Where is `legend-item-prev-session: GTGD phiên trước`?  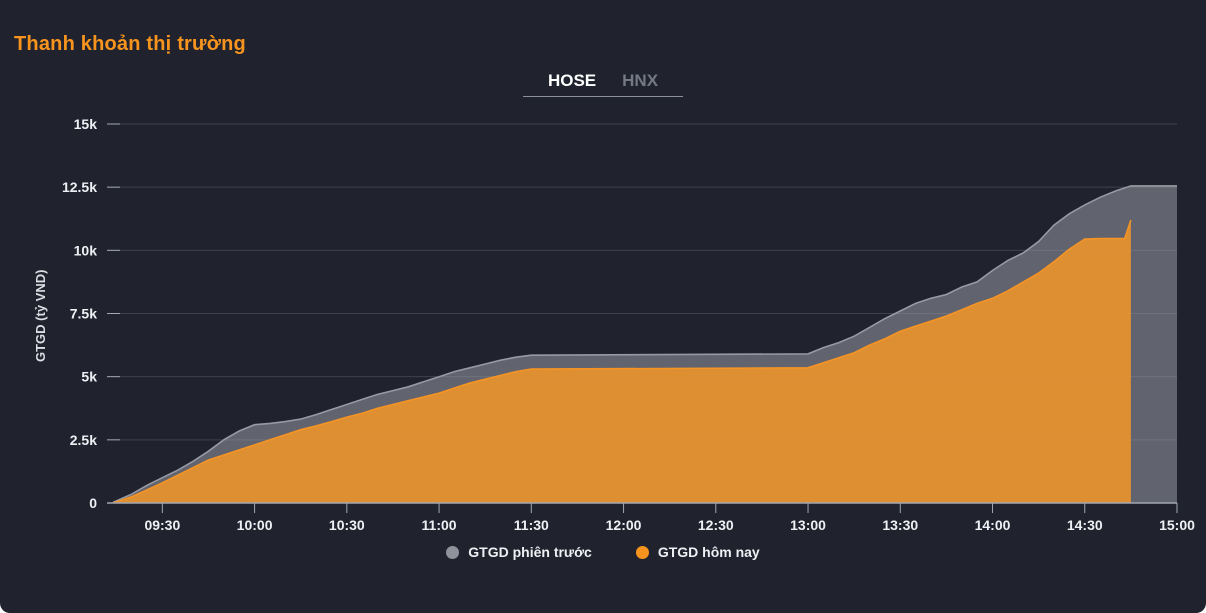
legend-item-prev-session: GTGD phiên trước is located at coordinates (519, 552).